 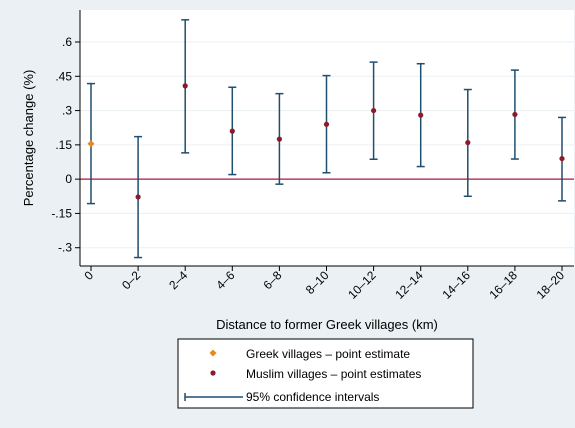 I want to click on y-tick-label: .45, so click(x=63, y=76).